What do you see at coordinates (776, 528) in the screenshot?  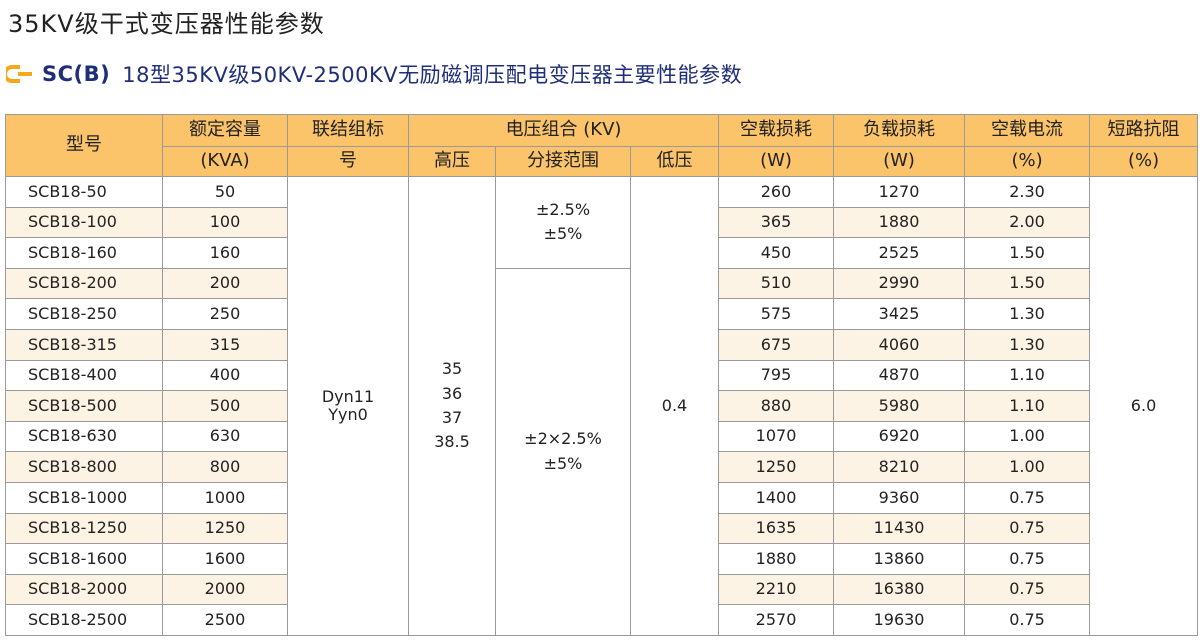 I see `cell-noload-loss: 1635` at bounding box center [776, 528].